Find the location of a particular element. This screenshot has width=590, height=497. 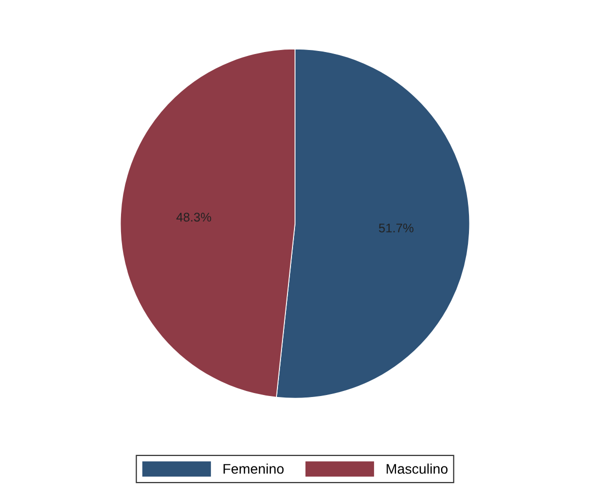

data-label: 48.3% is located at coordinates (194, 217).